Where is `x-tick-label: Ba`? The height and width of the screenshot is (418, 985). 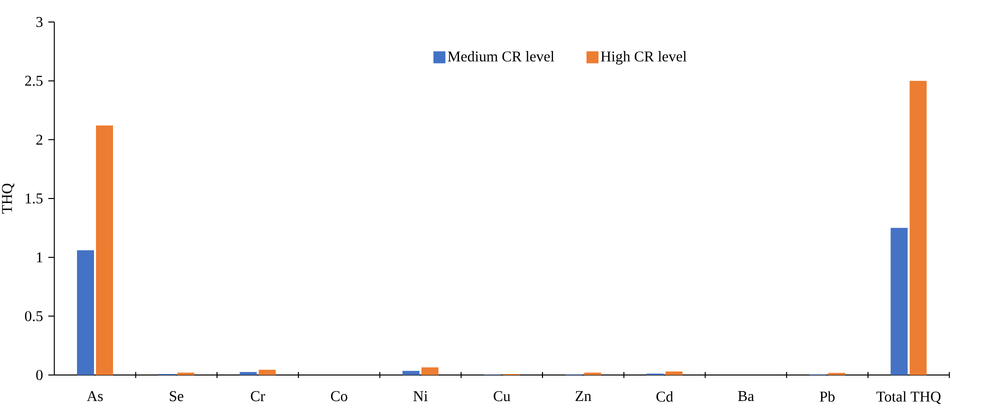
x-tick-label: Ba is located at coordinates (746, 396).